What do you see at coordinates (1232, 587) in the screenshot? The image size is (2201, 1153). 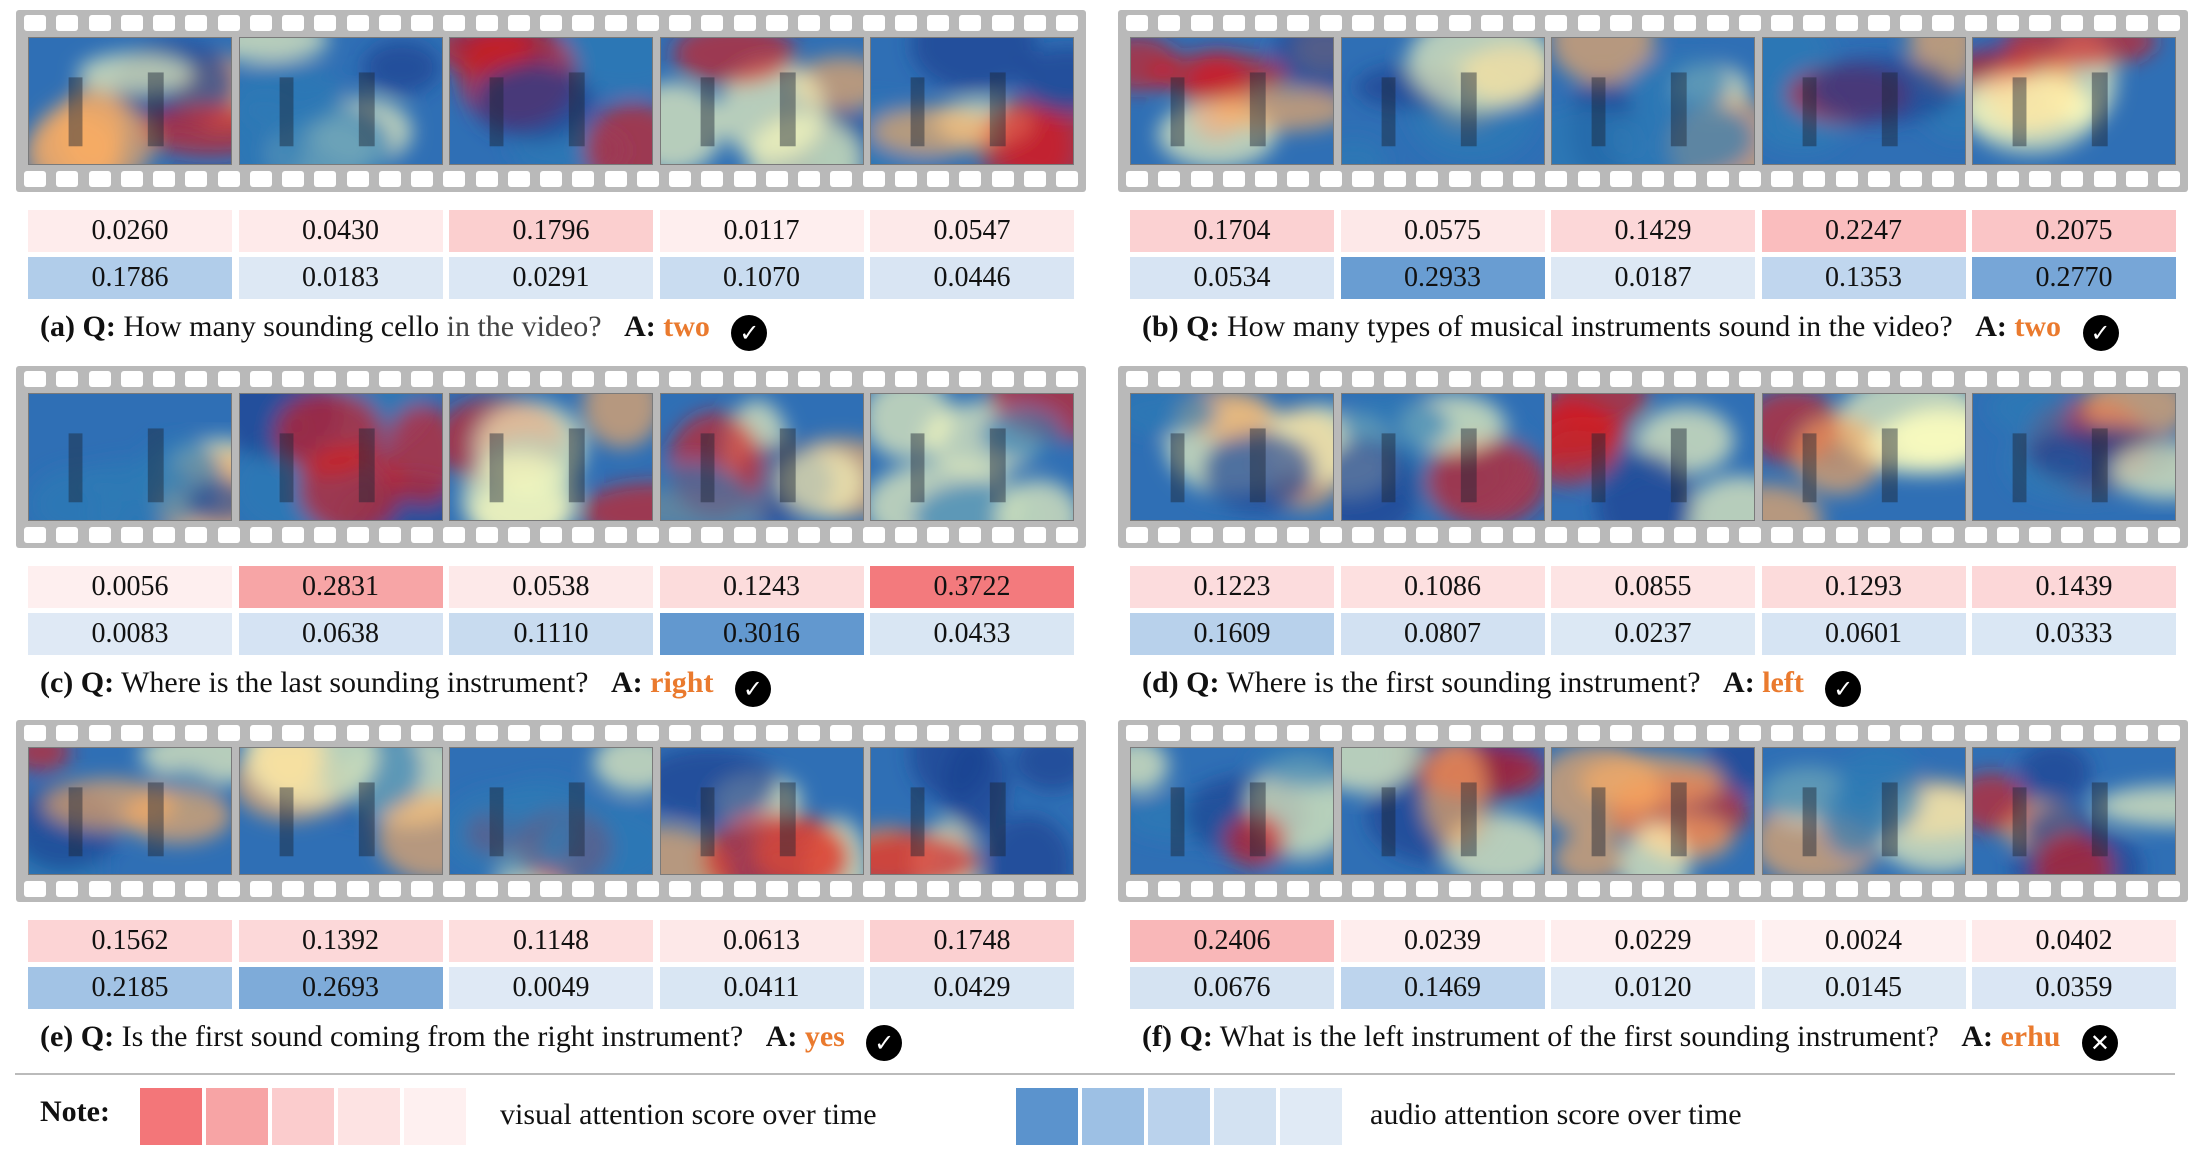 I see `visual-score-cell: 0.1223` at bounding box center [1232, 587].